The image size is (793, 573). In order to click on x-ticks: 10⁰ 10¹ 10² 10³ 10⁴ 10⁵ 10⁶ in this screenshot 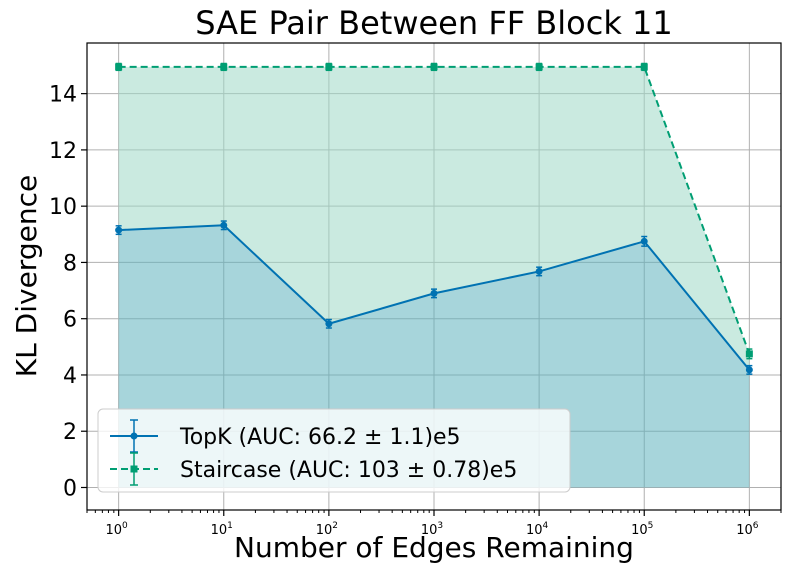, I will do `click(434, 524)`.